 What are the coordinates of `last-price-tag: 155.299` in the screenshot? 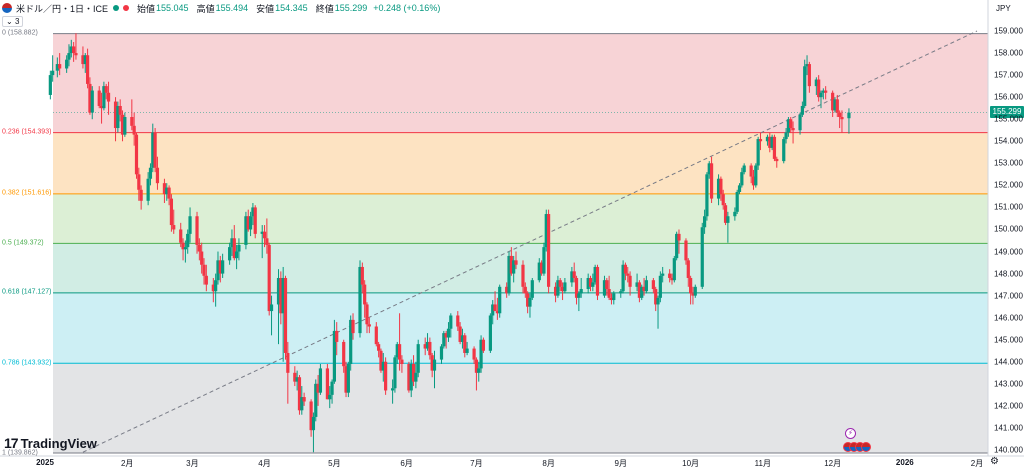 It's located at (1007, 112).